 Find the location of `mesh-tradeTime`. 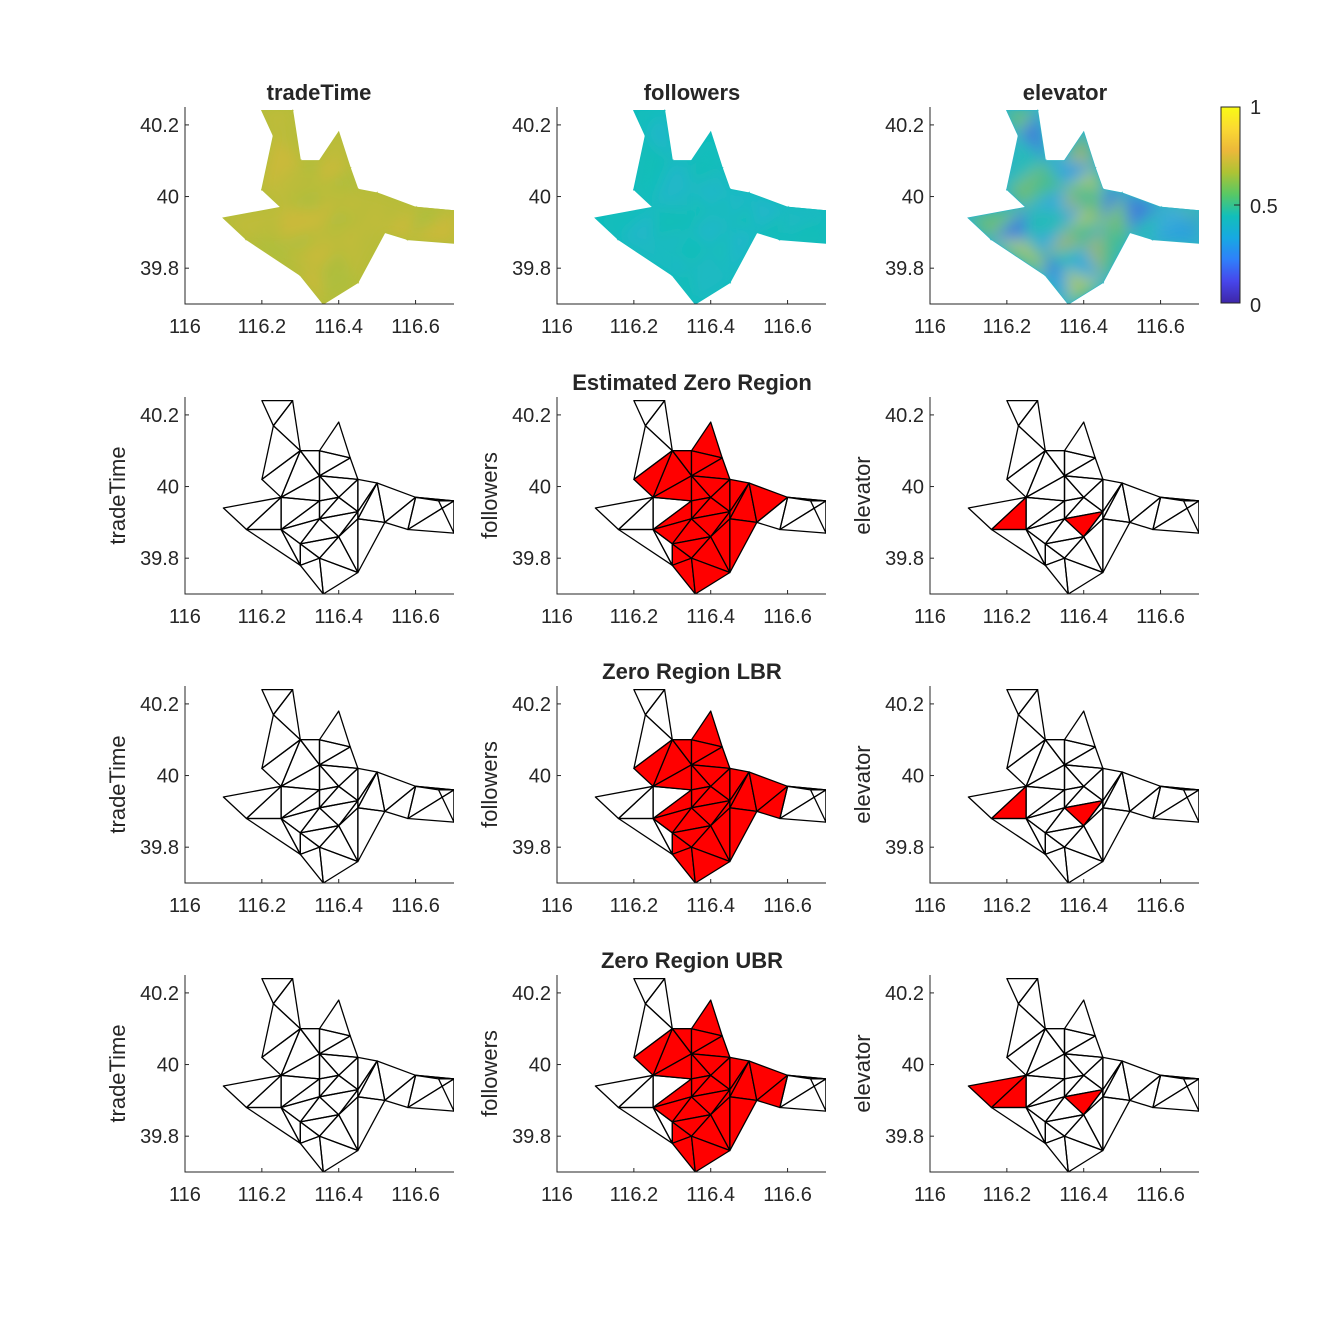

mesh-tradeTime is located at coordinates (338, 496).